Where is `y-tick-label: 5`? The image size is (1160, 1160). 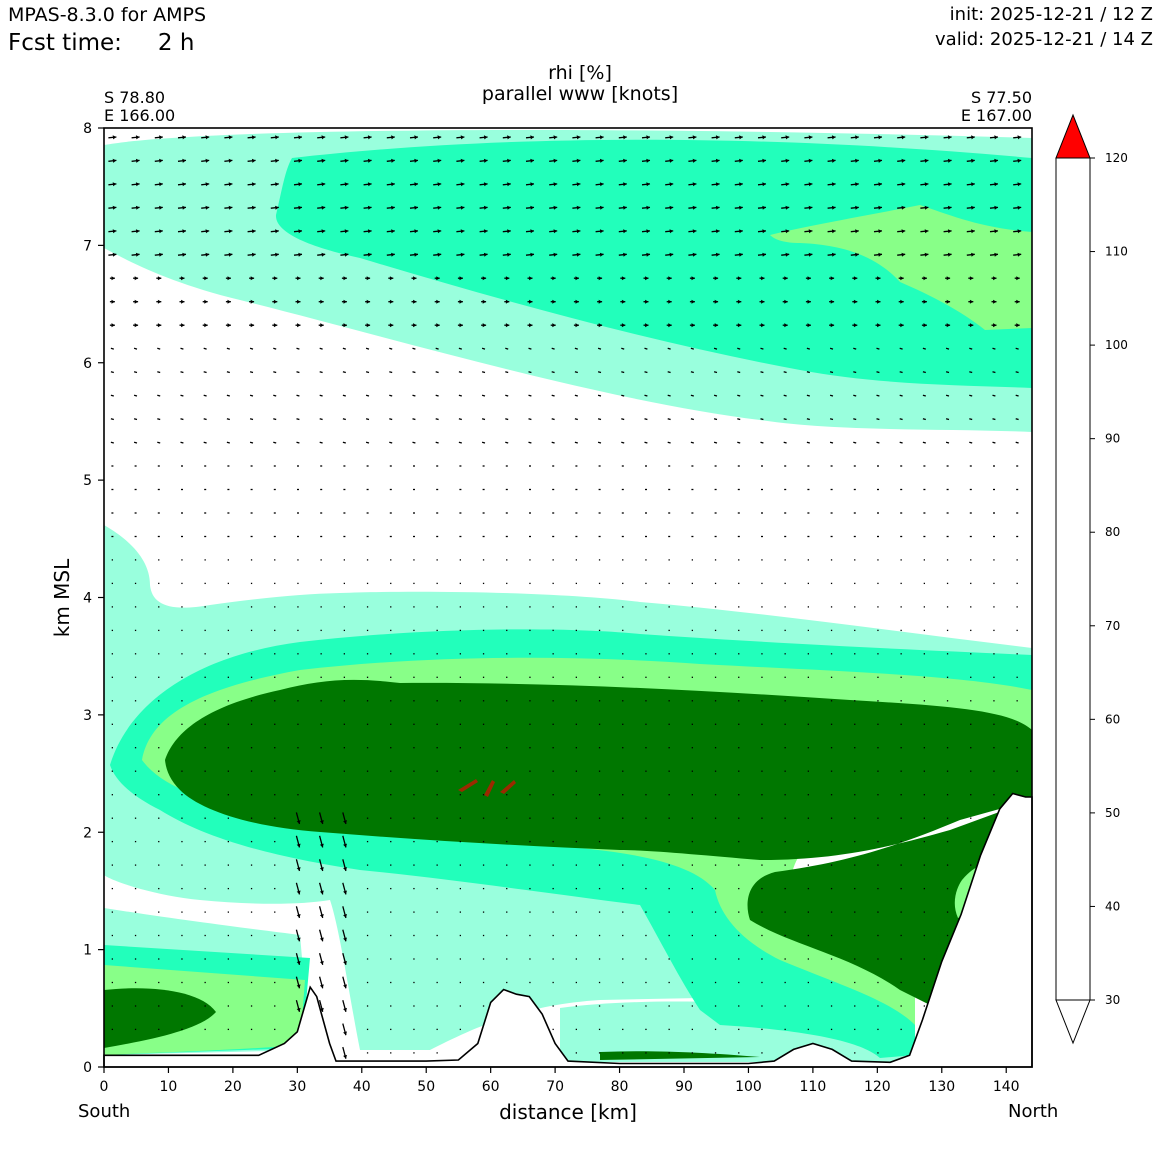 y-tick-label: 5 is located at coordinates (87, 481).